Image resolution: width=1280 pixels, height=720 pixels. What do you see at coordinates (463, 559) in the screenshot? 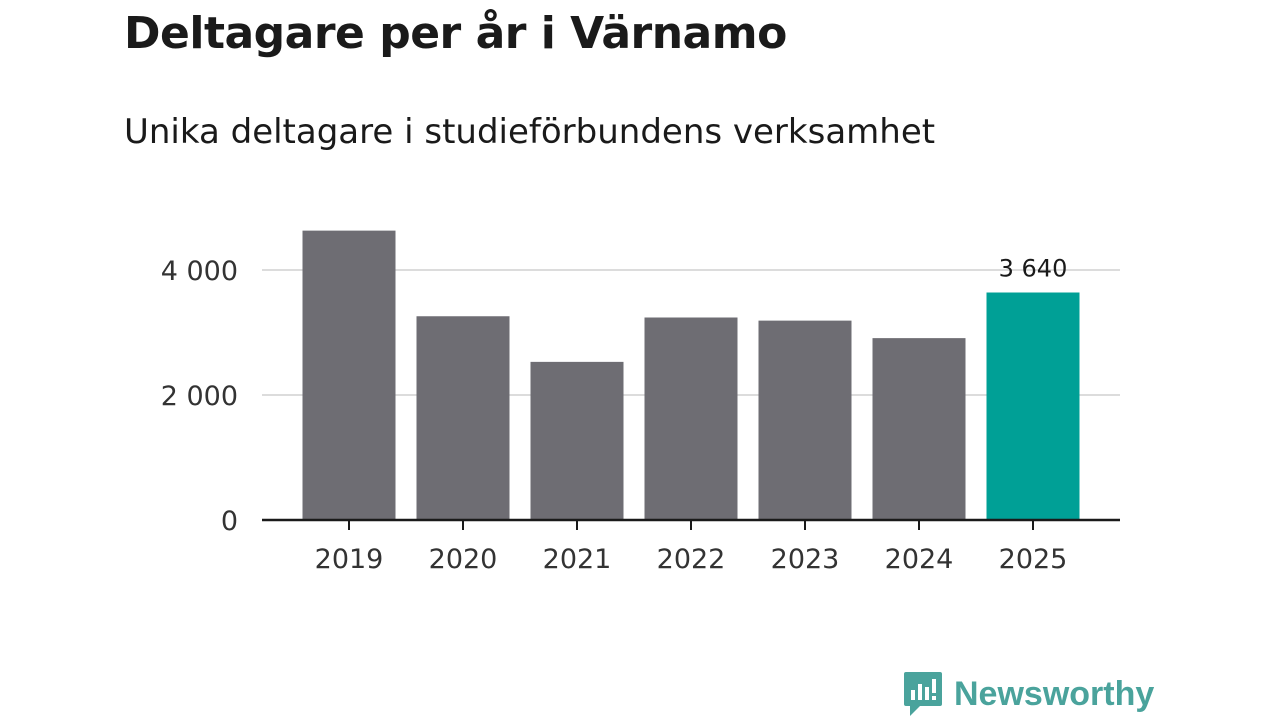
I see `x-tick-label: 2020` at bounding box center [463, 559].